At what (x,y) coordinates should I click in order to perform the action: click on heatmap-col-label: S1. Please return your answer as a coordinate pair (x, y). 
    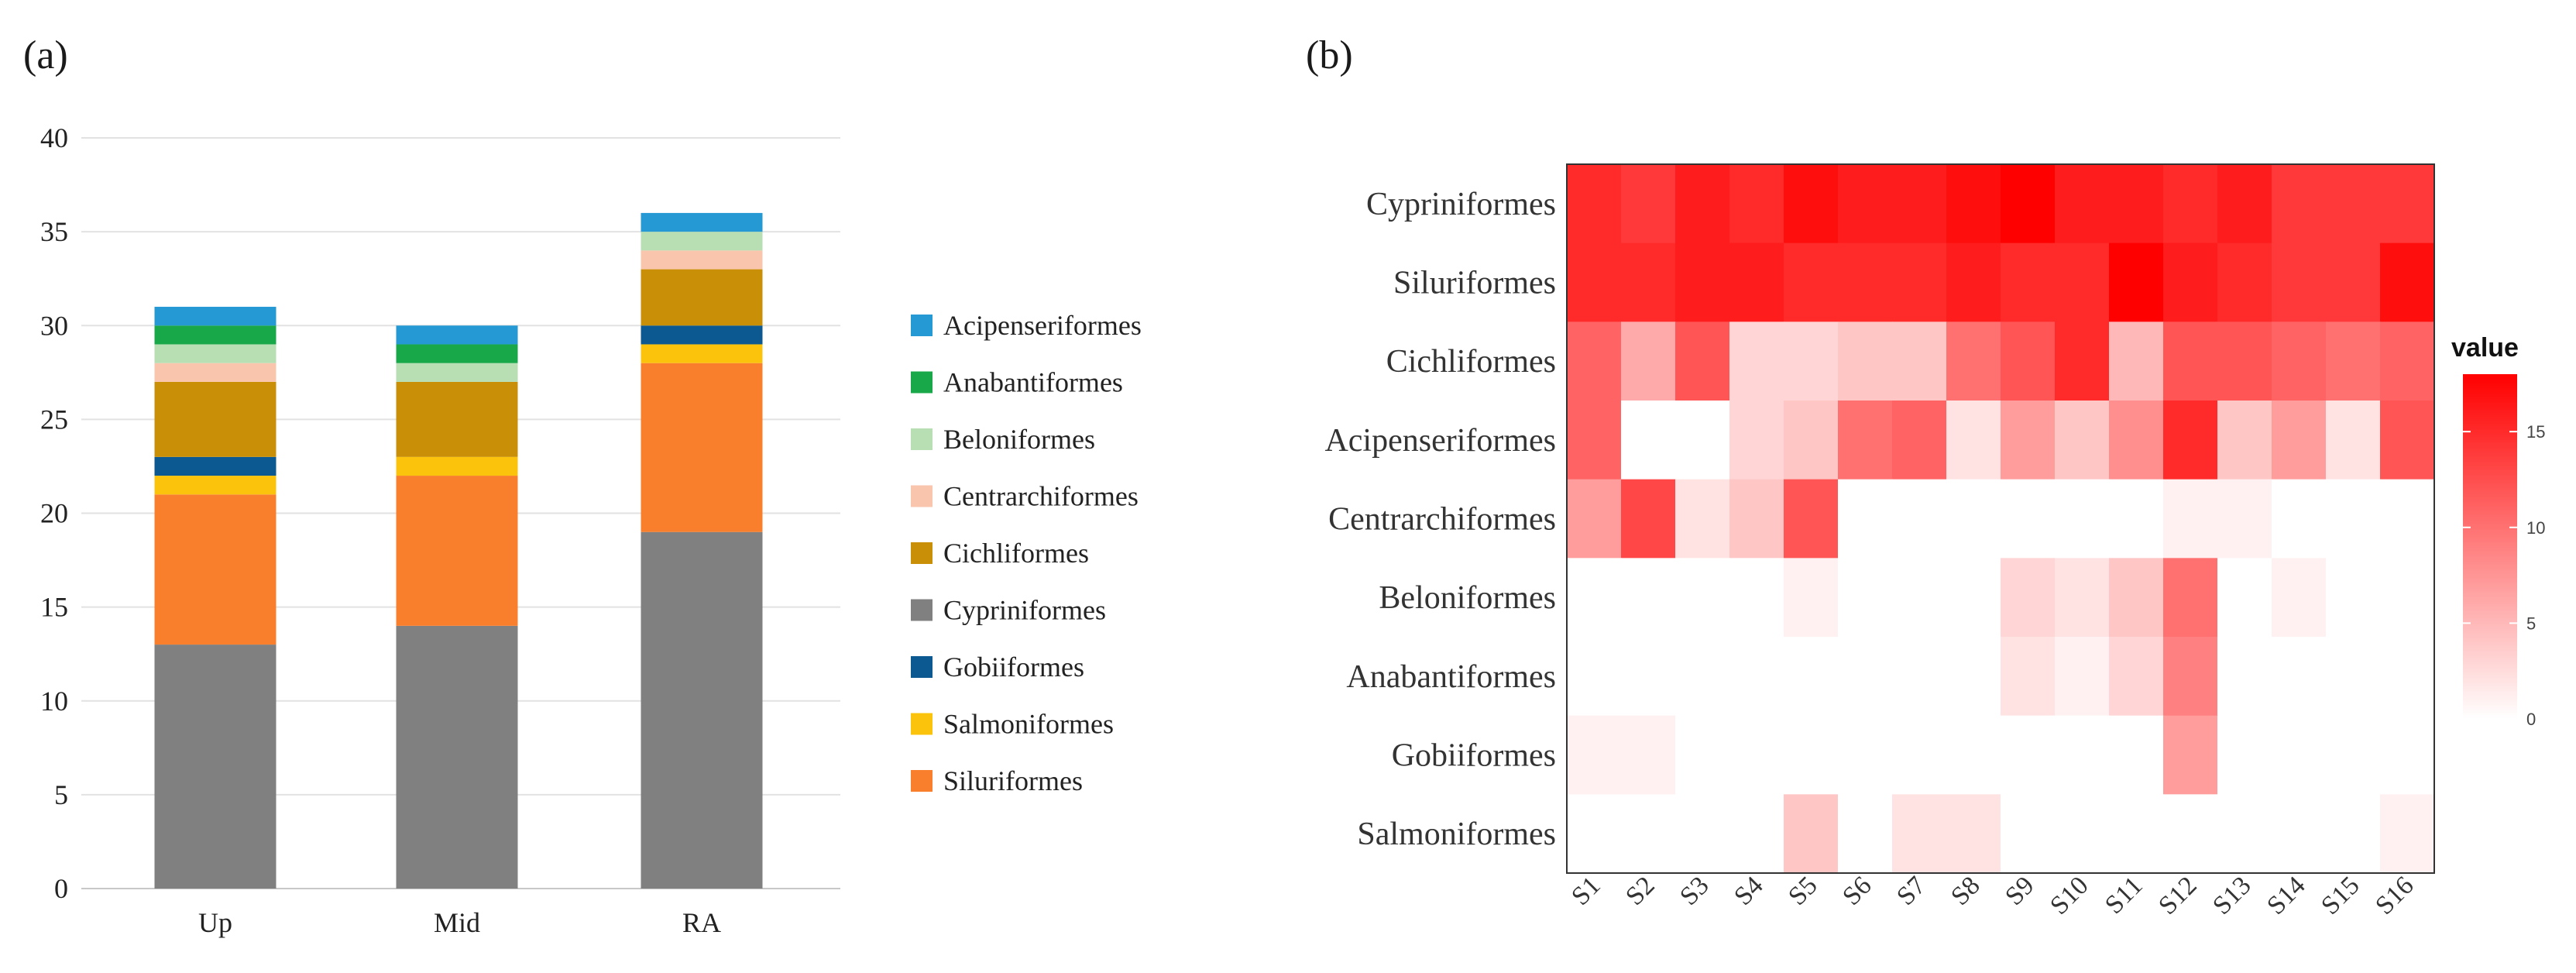
    Looking at the image, I should click on (1586, 891).